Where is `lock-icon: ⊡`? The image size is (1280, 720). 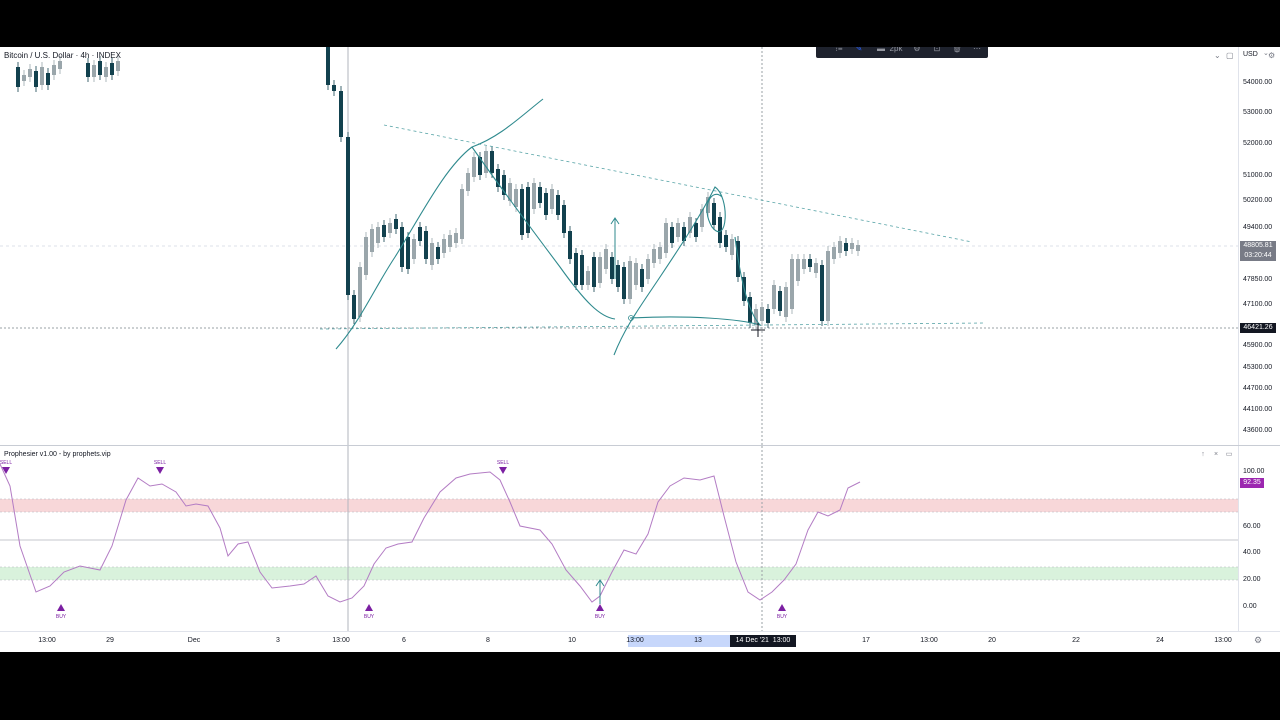 lock-icon: ⊡ is located at coordinates (937, 50).